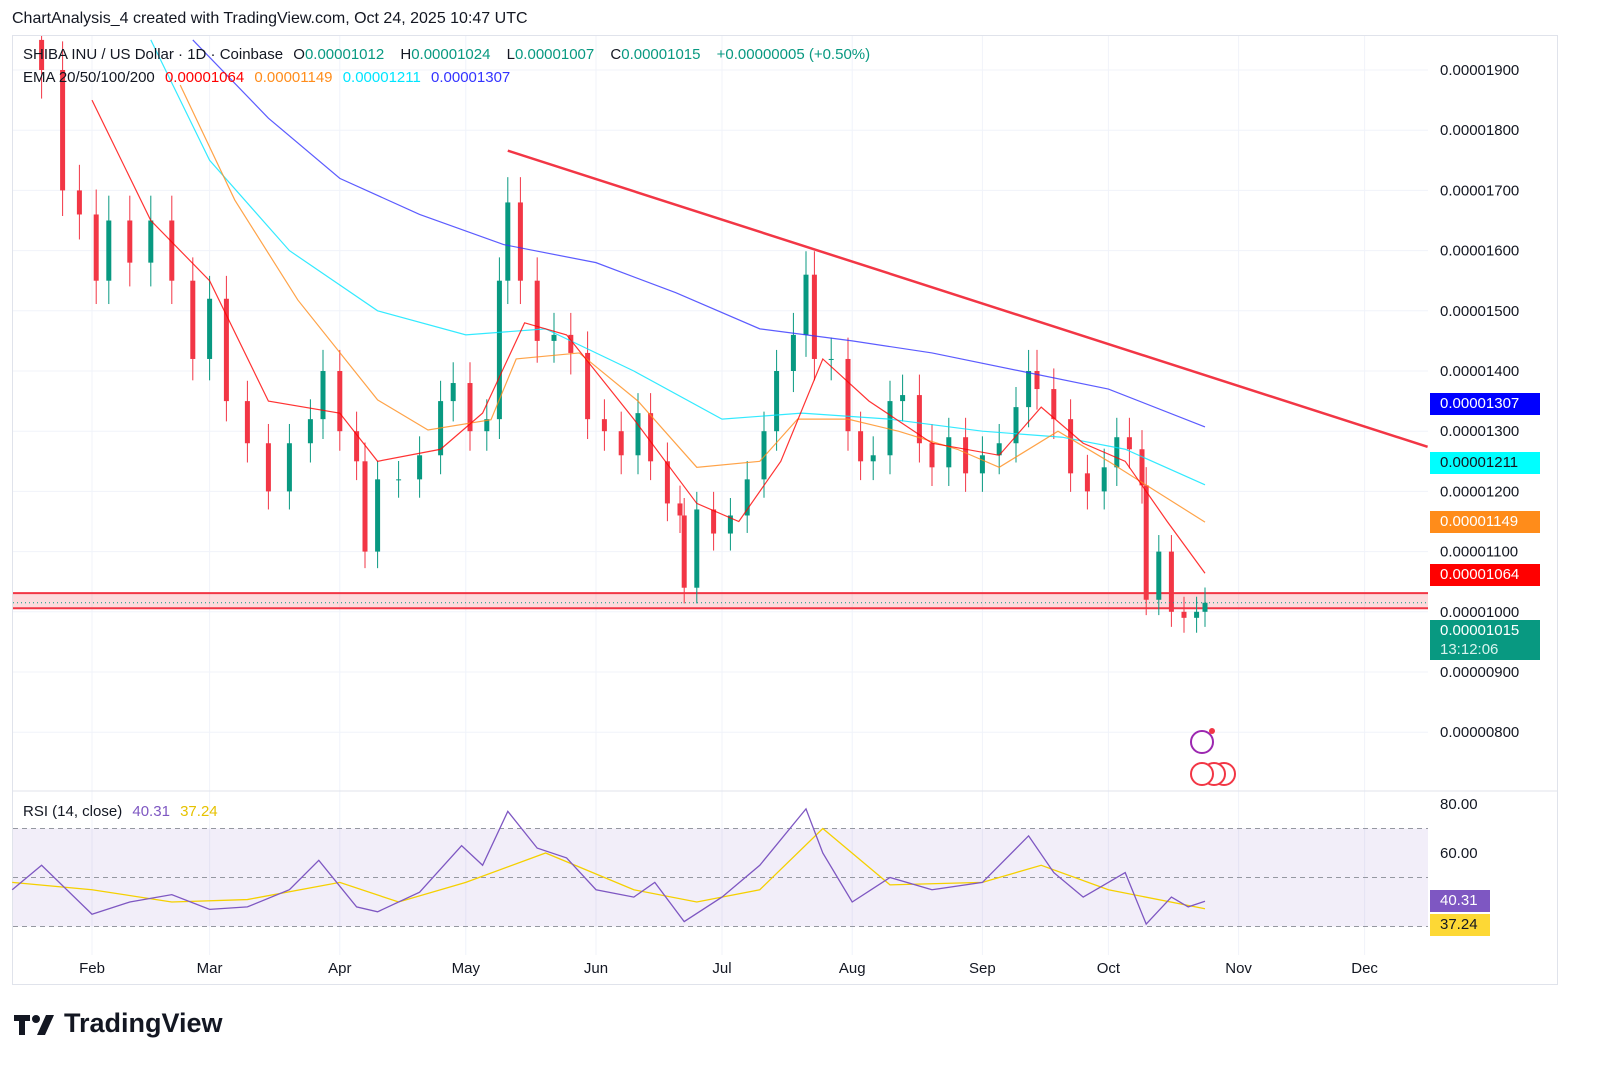 The width and height of the screenshot is (1600, 1084). Describe the element at coordinates (210, 968) in the screenshot. I see `time-tick-label: Mar` at that location.